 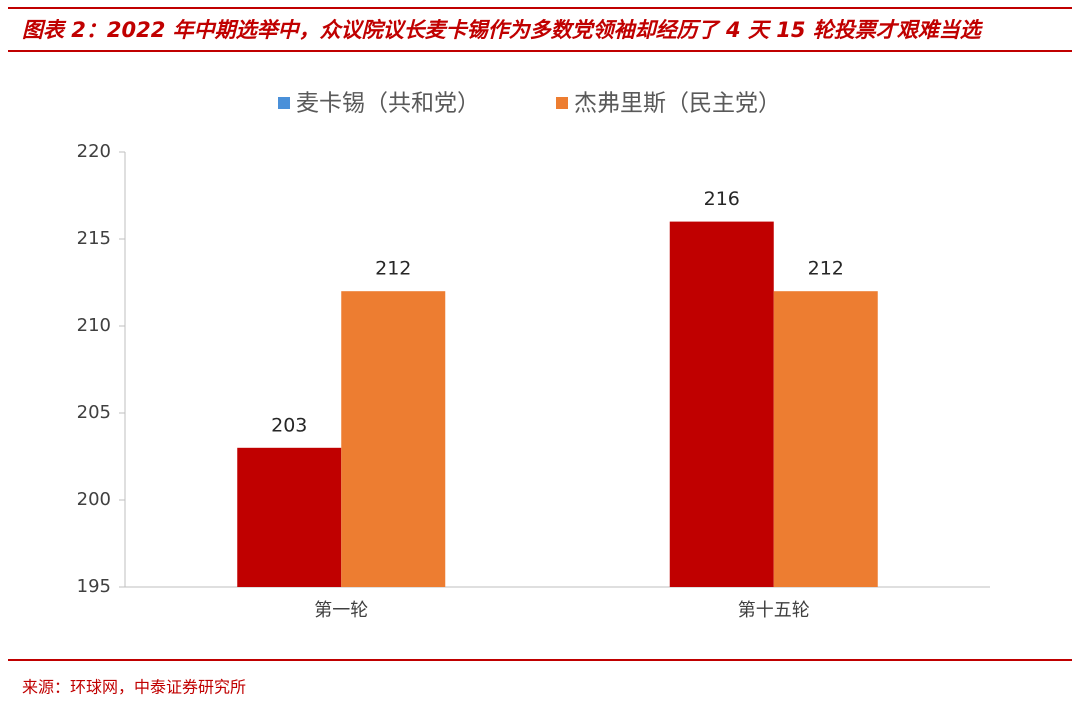 I want to click on source: 来源：环球网，中泰证券研究所, so click(x=134, y=687).